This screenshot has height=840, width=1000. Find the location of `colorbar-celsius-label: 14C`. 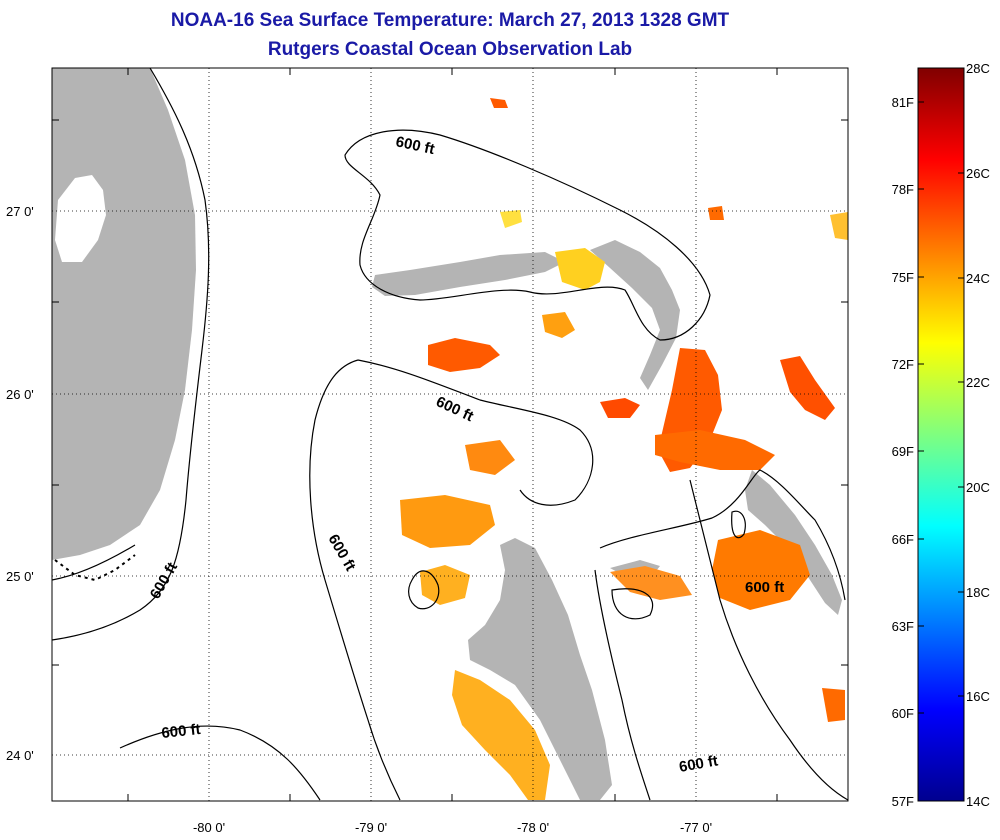

colorbar-celsius-label: 14C is located at coordinates (978, 801).